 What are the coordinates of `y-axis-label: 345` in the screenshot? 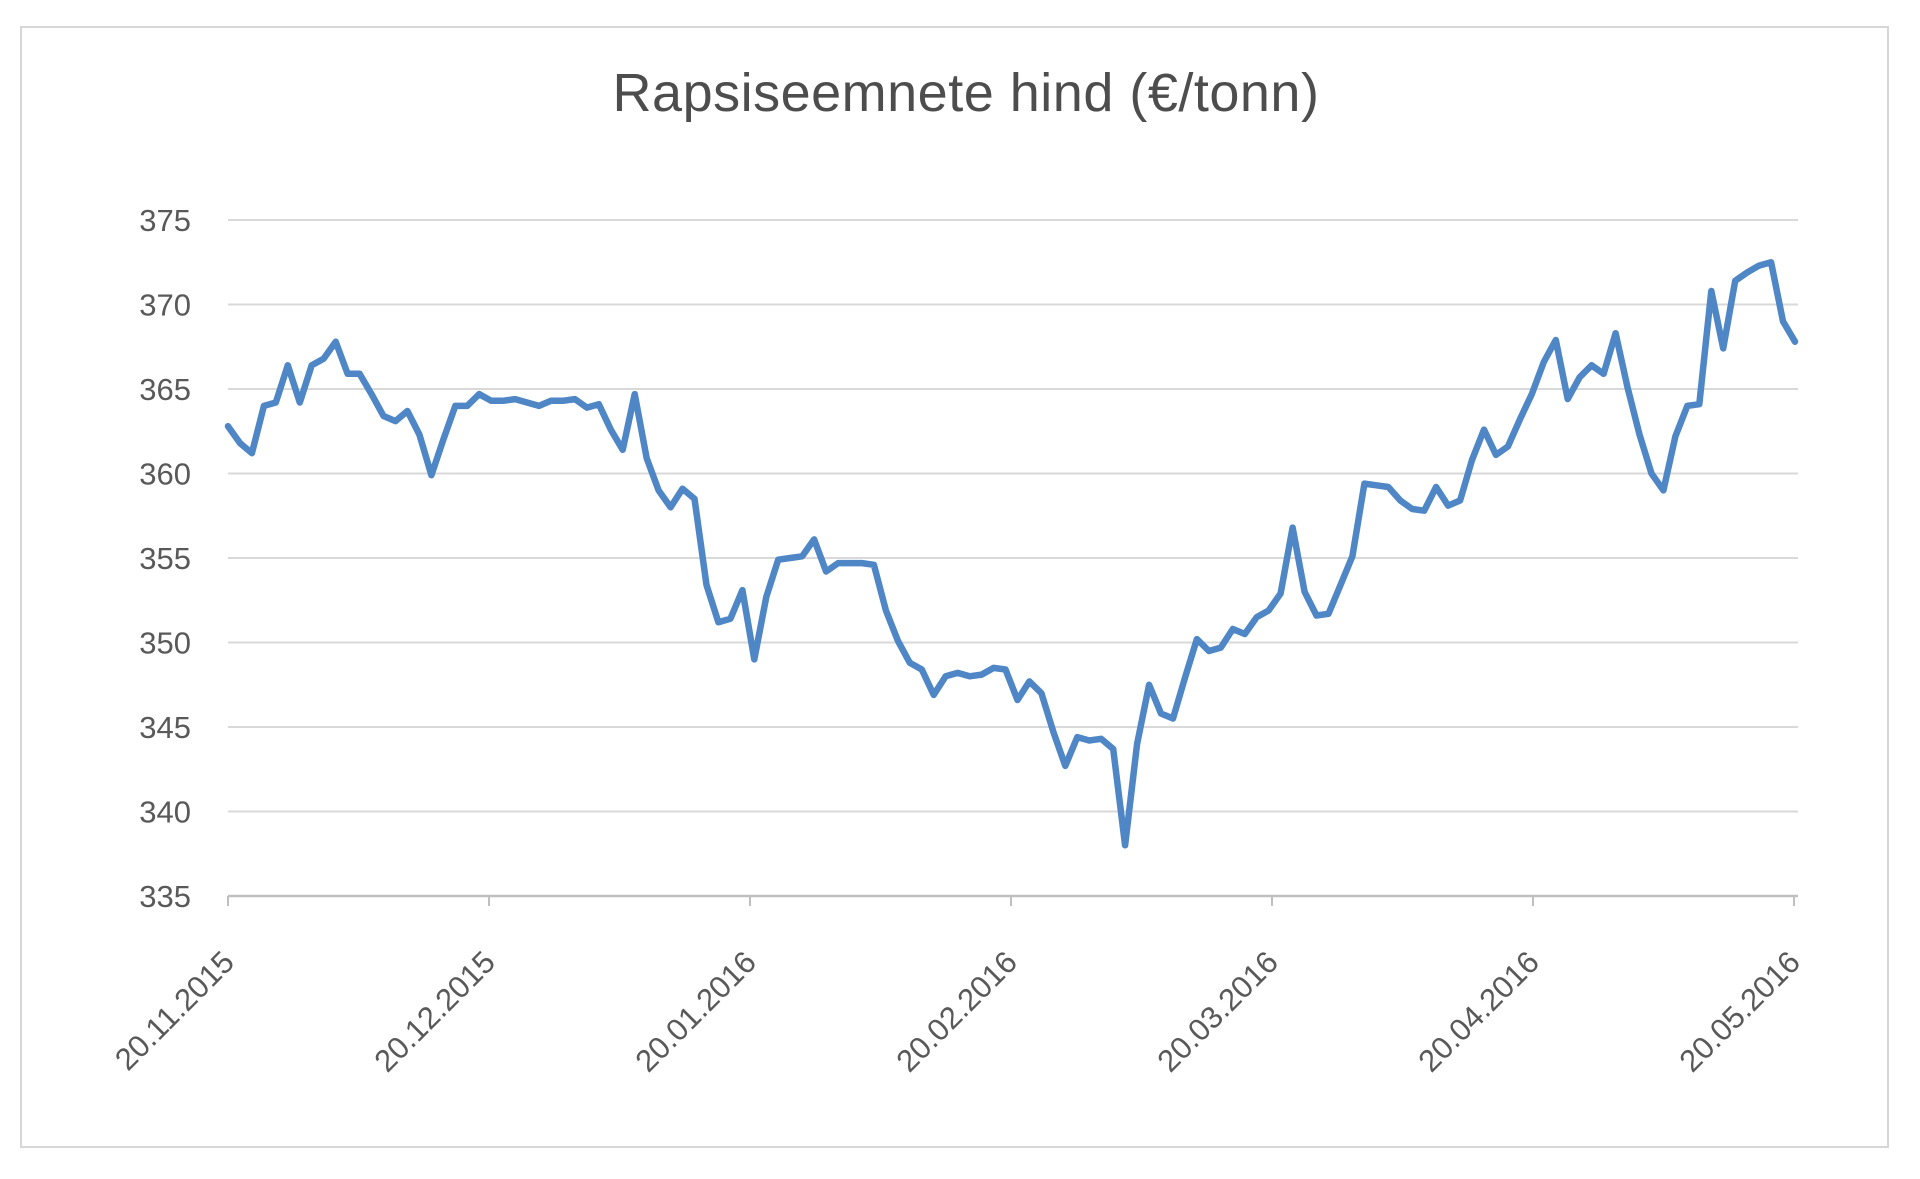 It's located at (165, 727).